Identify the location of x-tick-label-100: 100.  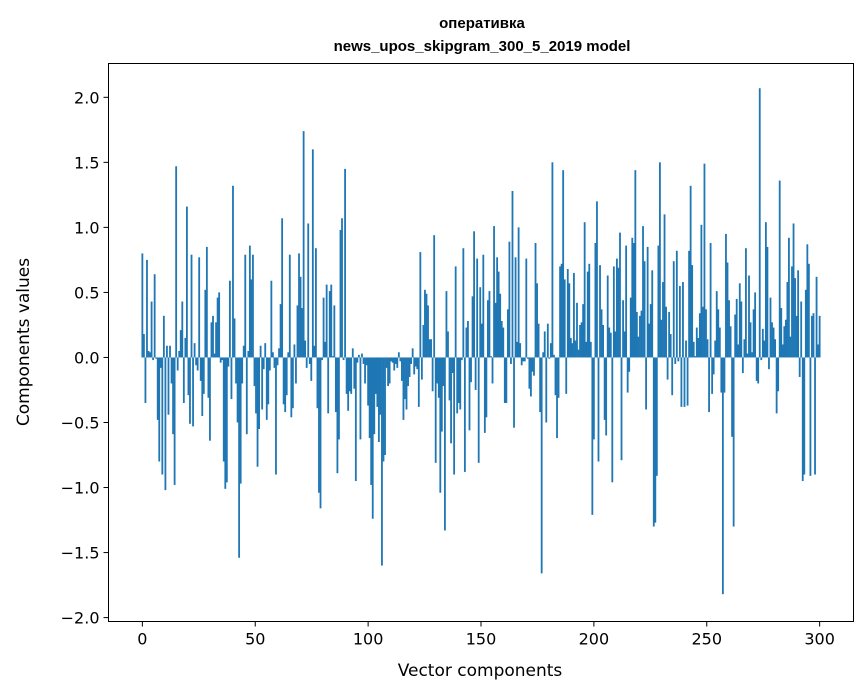
(368, 639).